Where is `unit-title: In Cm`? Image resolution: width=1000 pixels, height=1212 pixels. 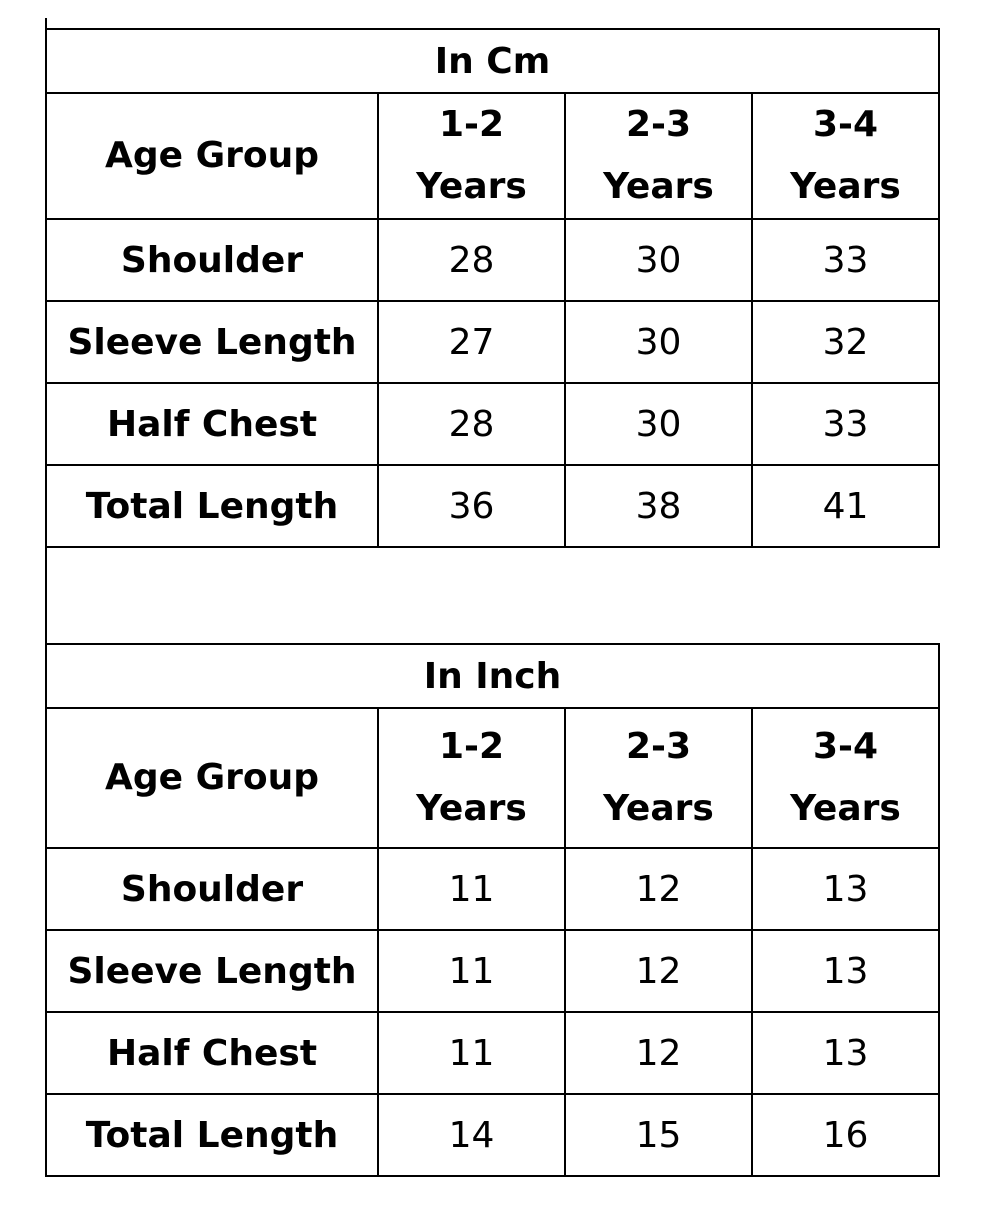 unit-title: In Cm is located at coordinates (492, 61).